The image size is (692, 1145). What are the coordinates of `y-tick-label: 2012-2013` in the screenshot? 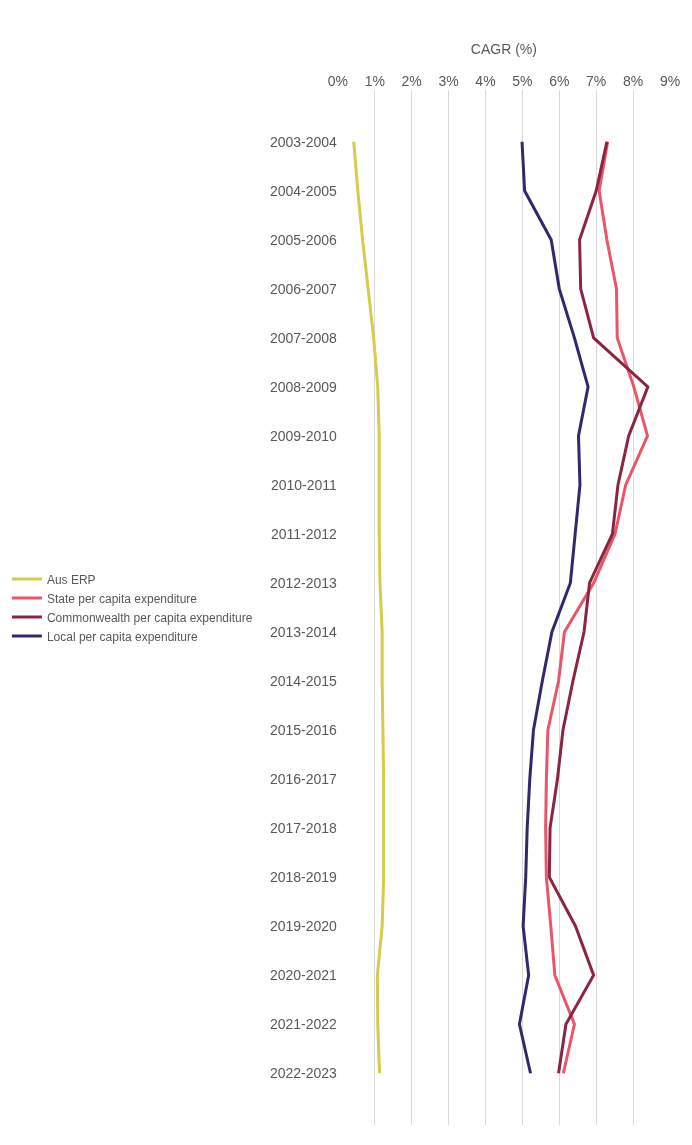 It's located at (303, 582).